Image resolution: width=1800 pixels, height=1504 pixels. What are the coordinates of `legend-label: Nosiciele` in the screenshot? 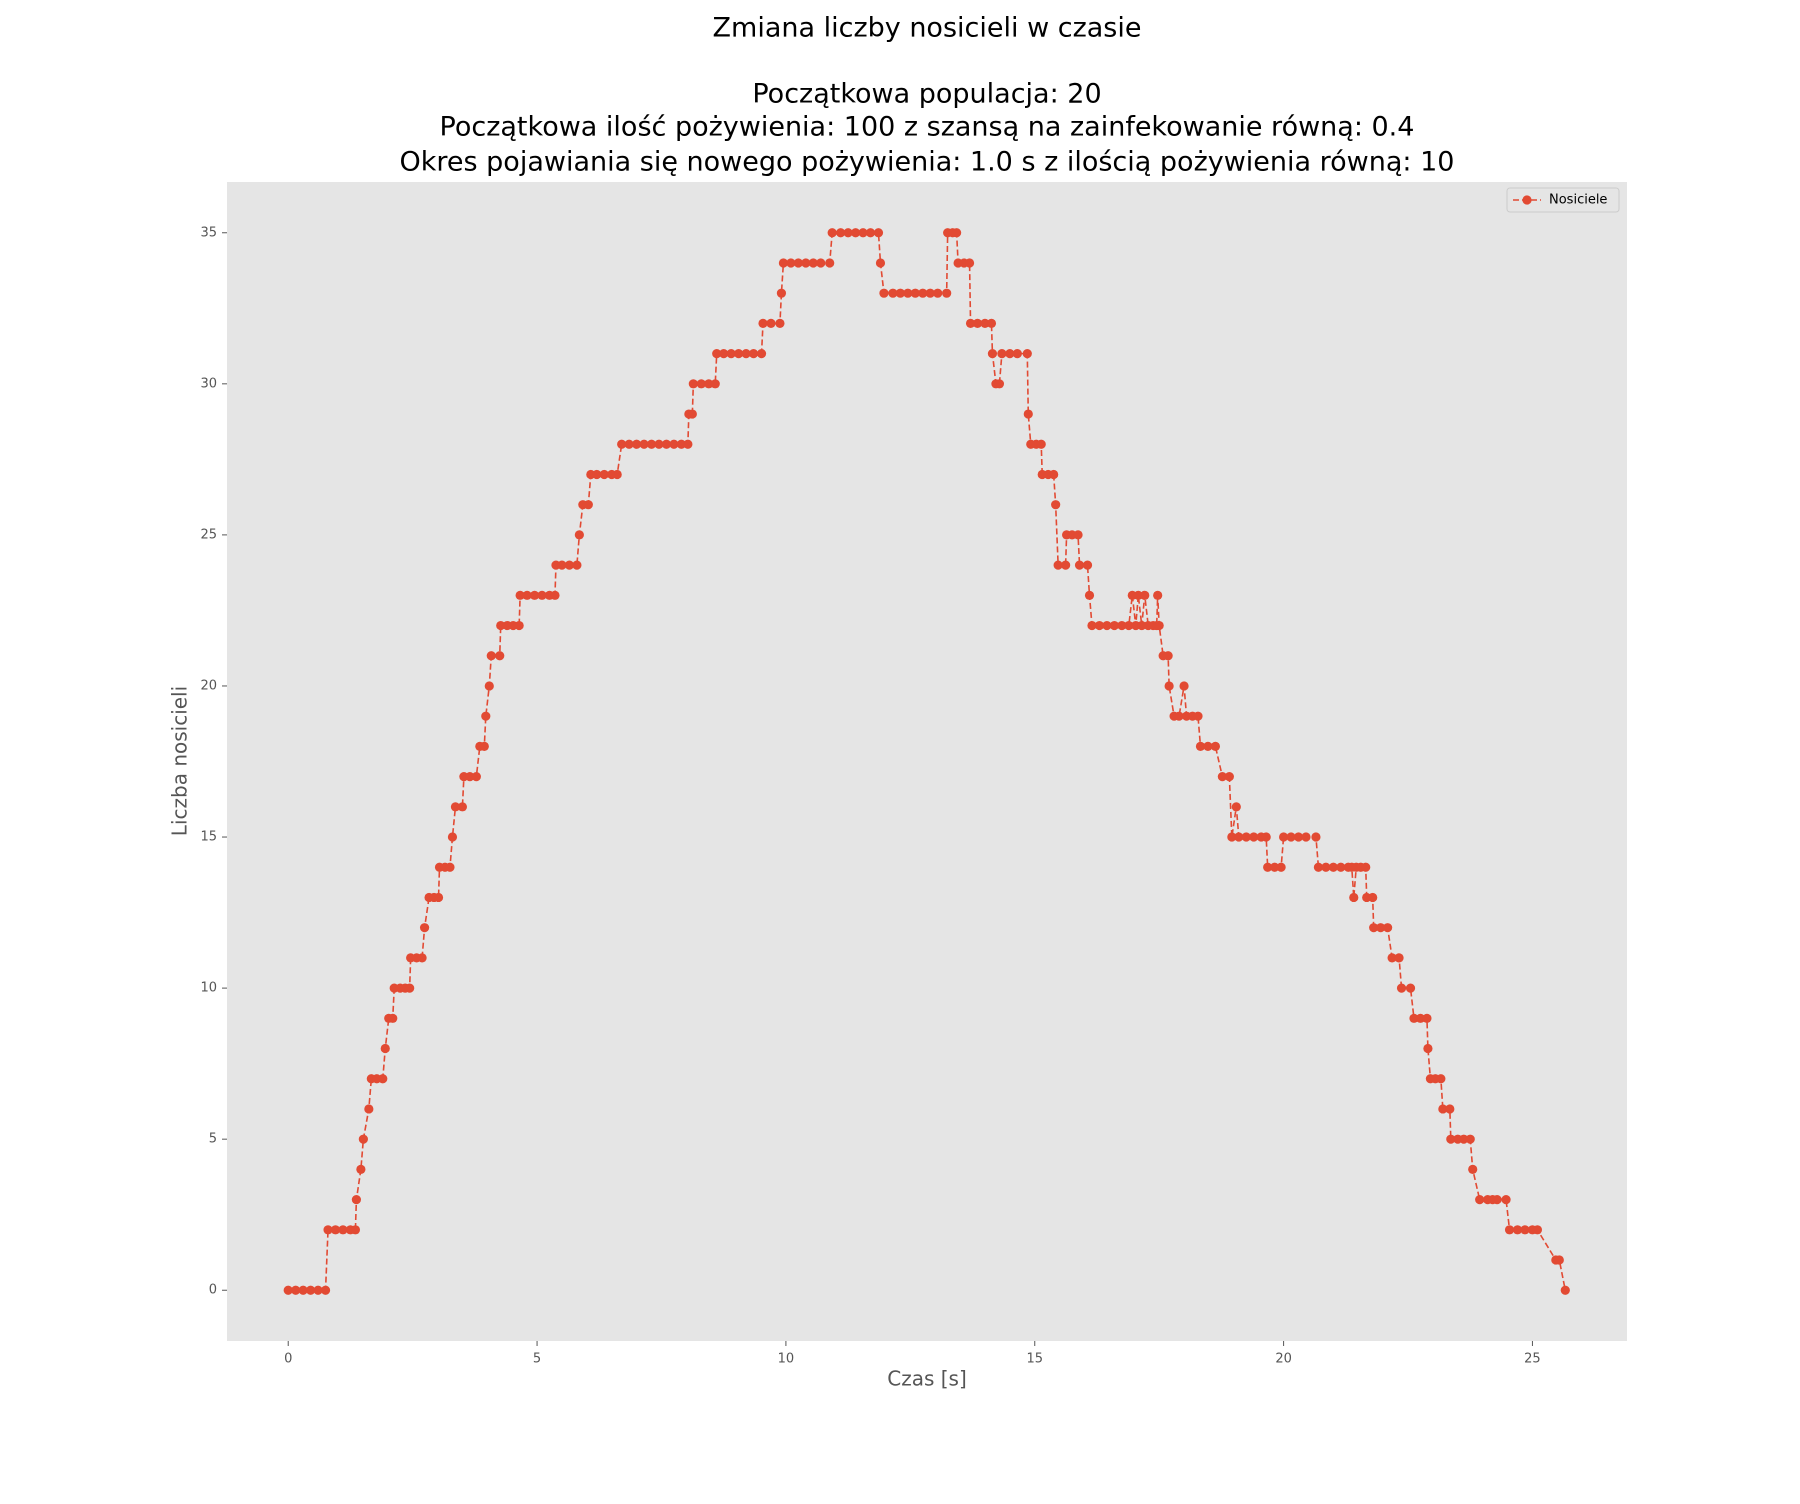 It's located at (1578, 200).